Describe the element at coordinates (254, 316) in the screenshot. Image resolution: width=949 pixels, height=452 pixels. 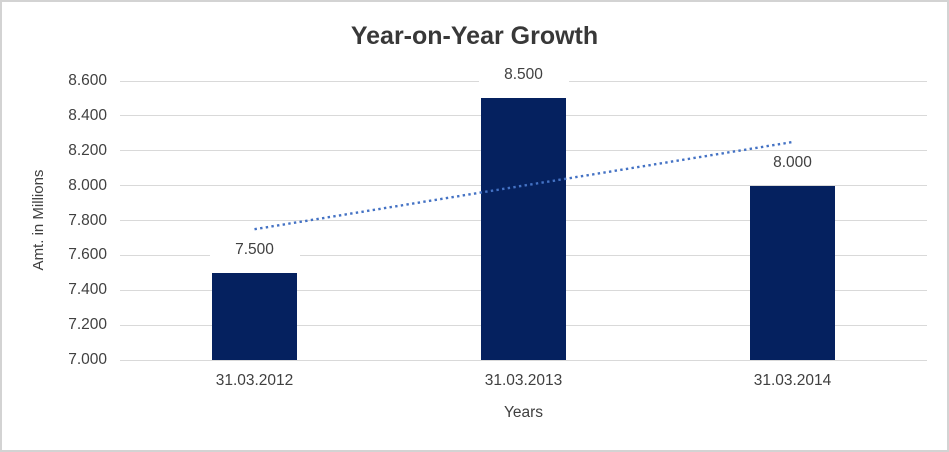
I see `bar-31.03.2012` at that location.